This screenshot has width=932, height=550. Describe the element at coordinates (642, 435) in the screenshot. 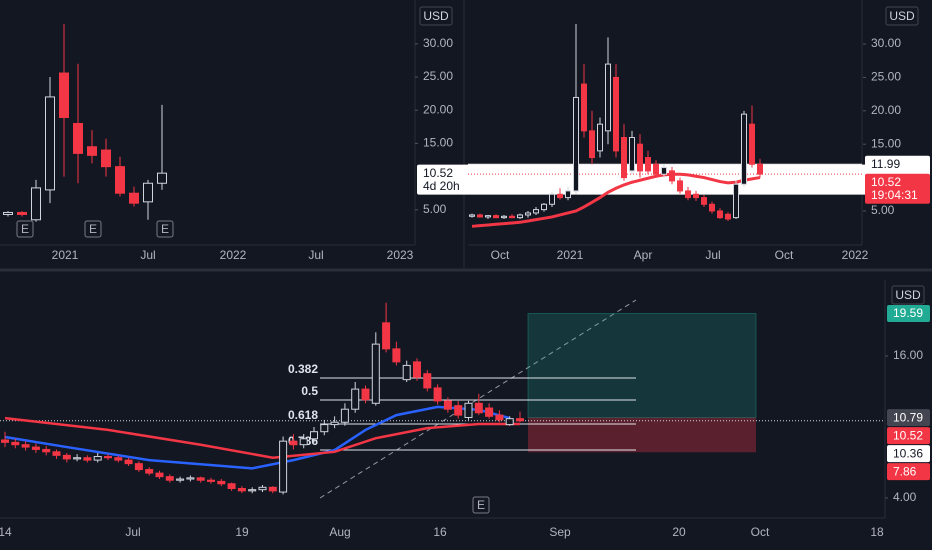

I see `stop-zone` at that location.